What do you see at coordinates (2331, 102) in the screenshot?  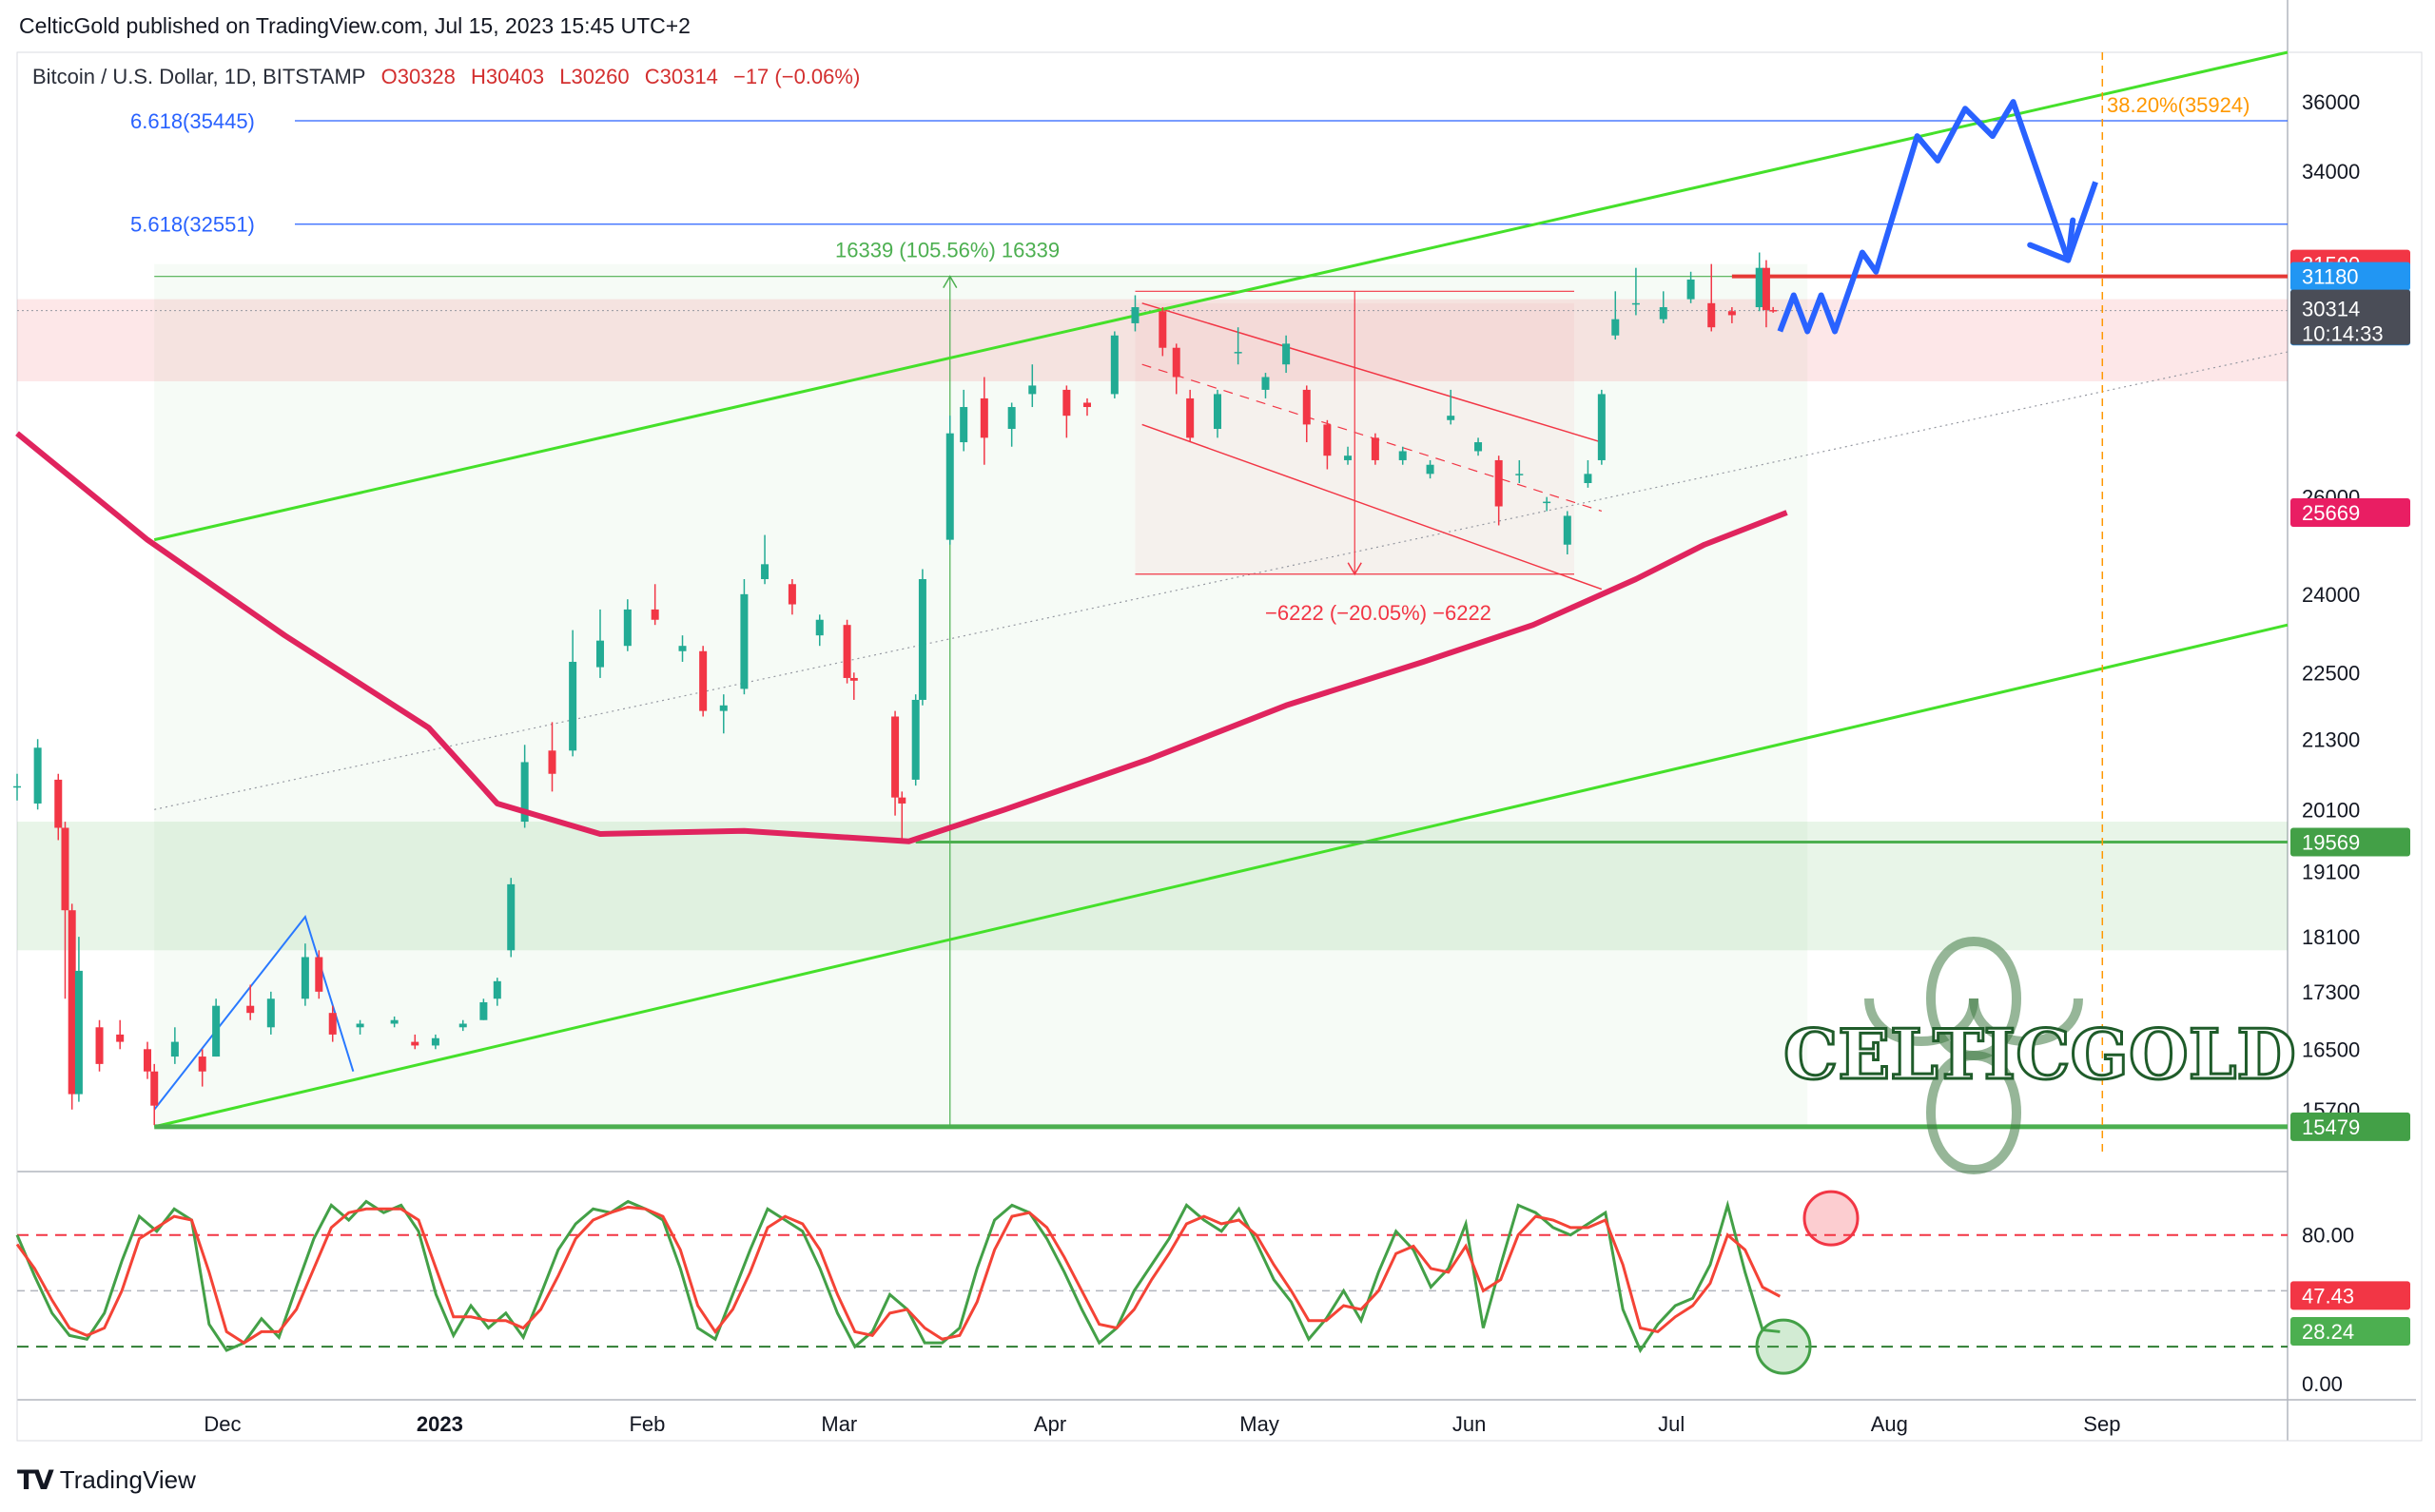 I see `price-tick-label: 36000` at bounding box center [2331, 102].